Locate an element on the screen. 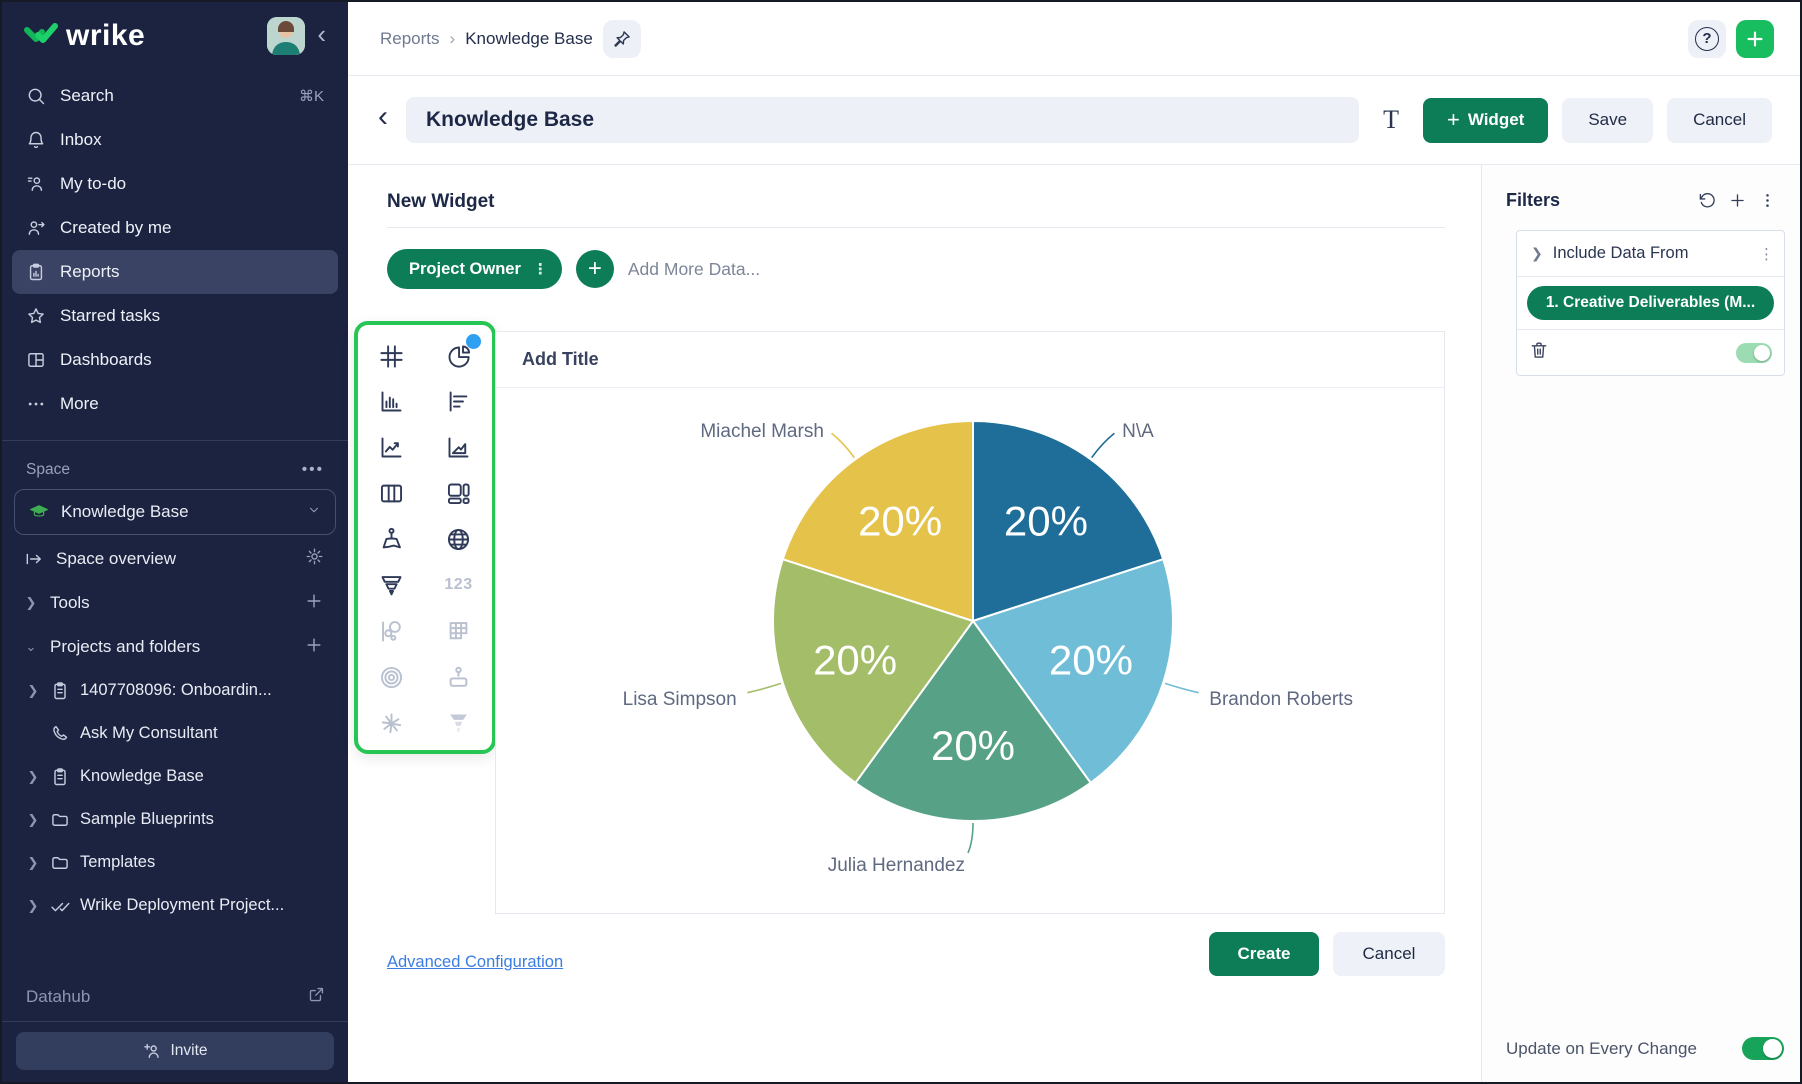  chevron-right-icon: ❯ is located at coordinates (1537, 253).